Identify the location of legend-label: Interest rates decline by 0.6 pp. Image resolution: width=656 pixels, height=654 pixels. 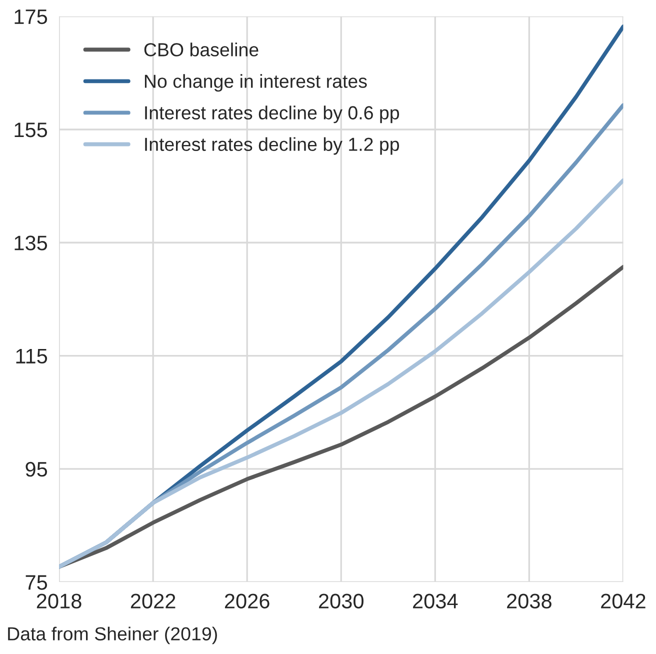
(272, 115).